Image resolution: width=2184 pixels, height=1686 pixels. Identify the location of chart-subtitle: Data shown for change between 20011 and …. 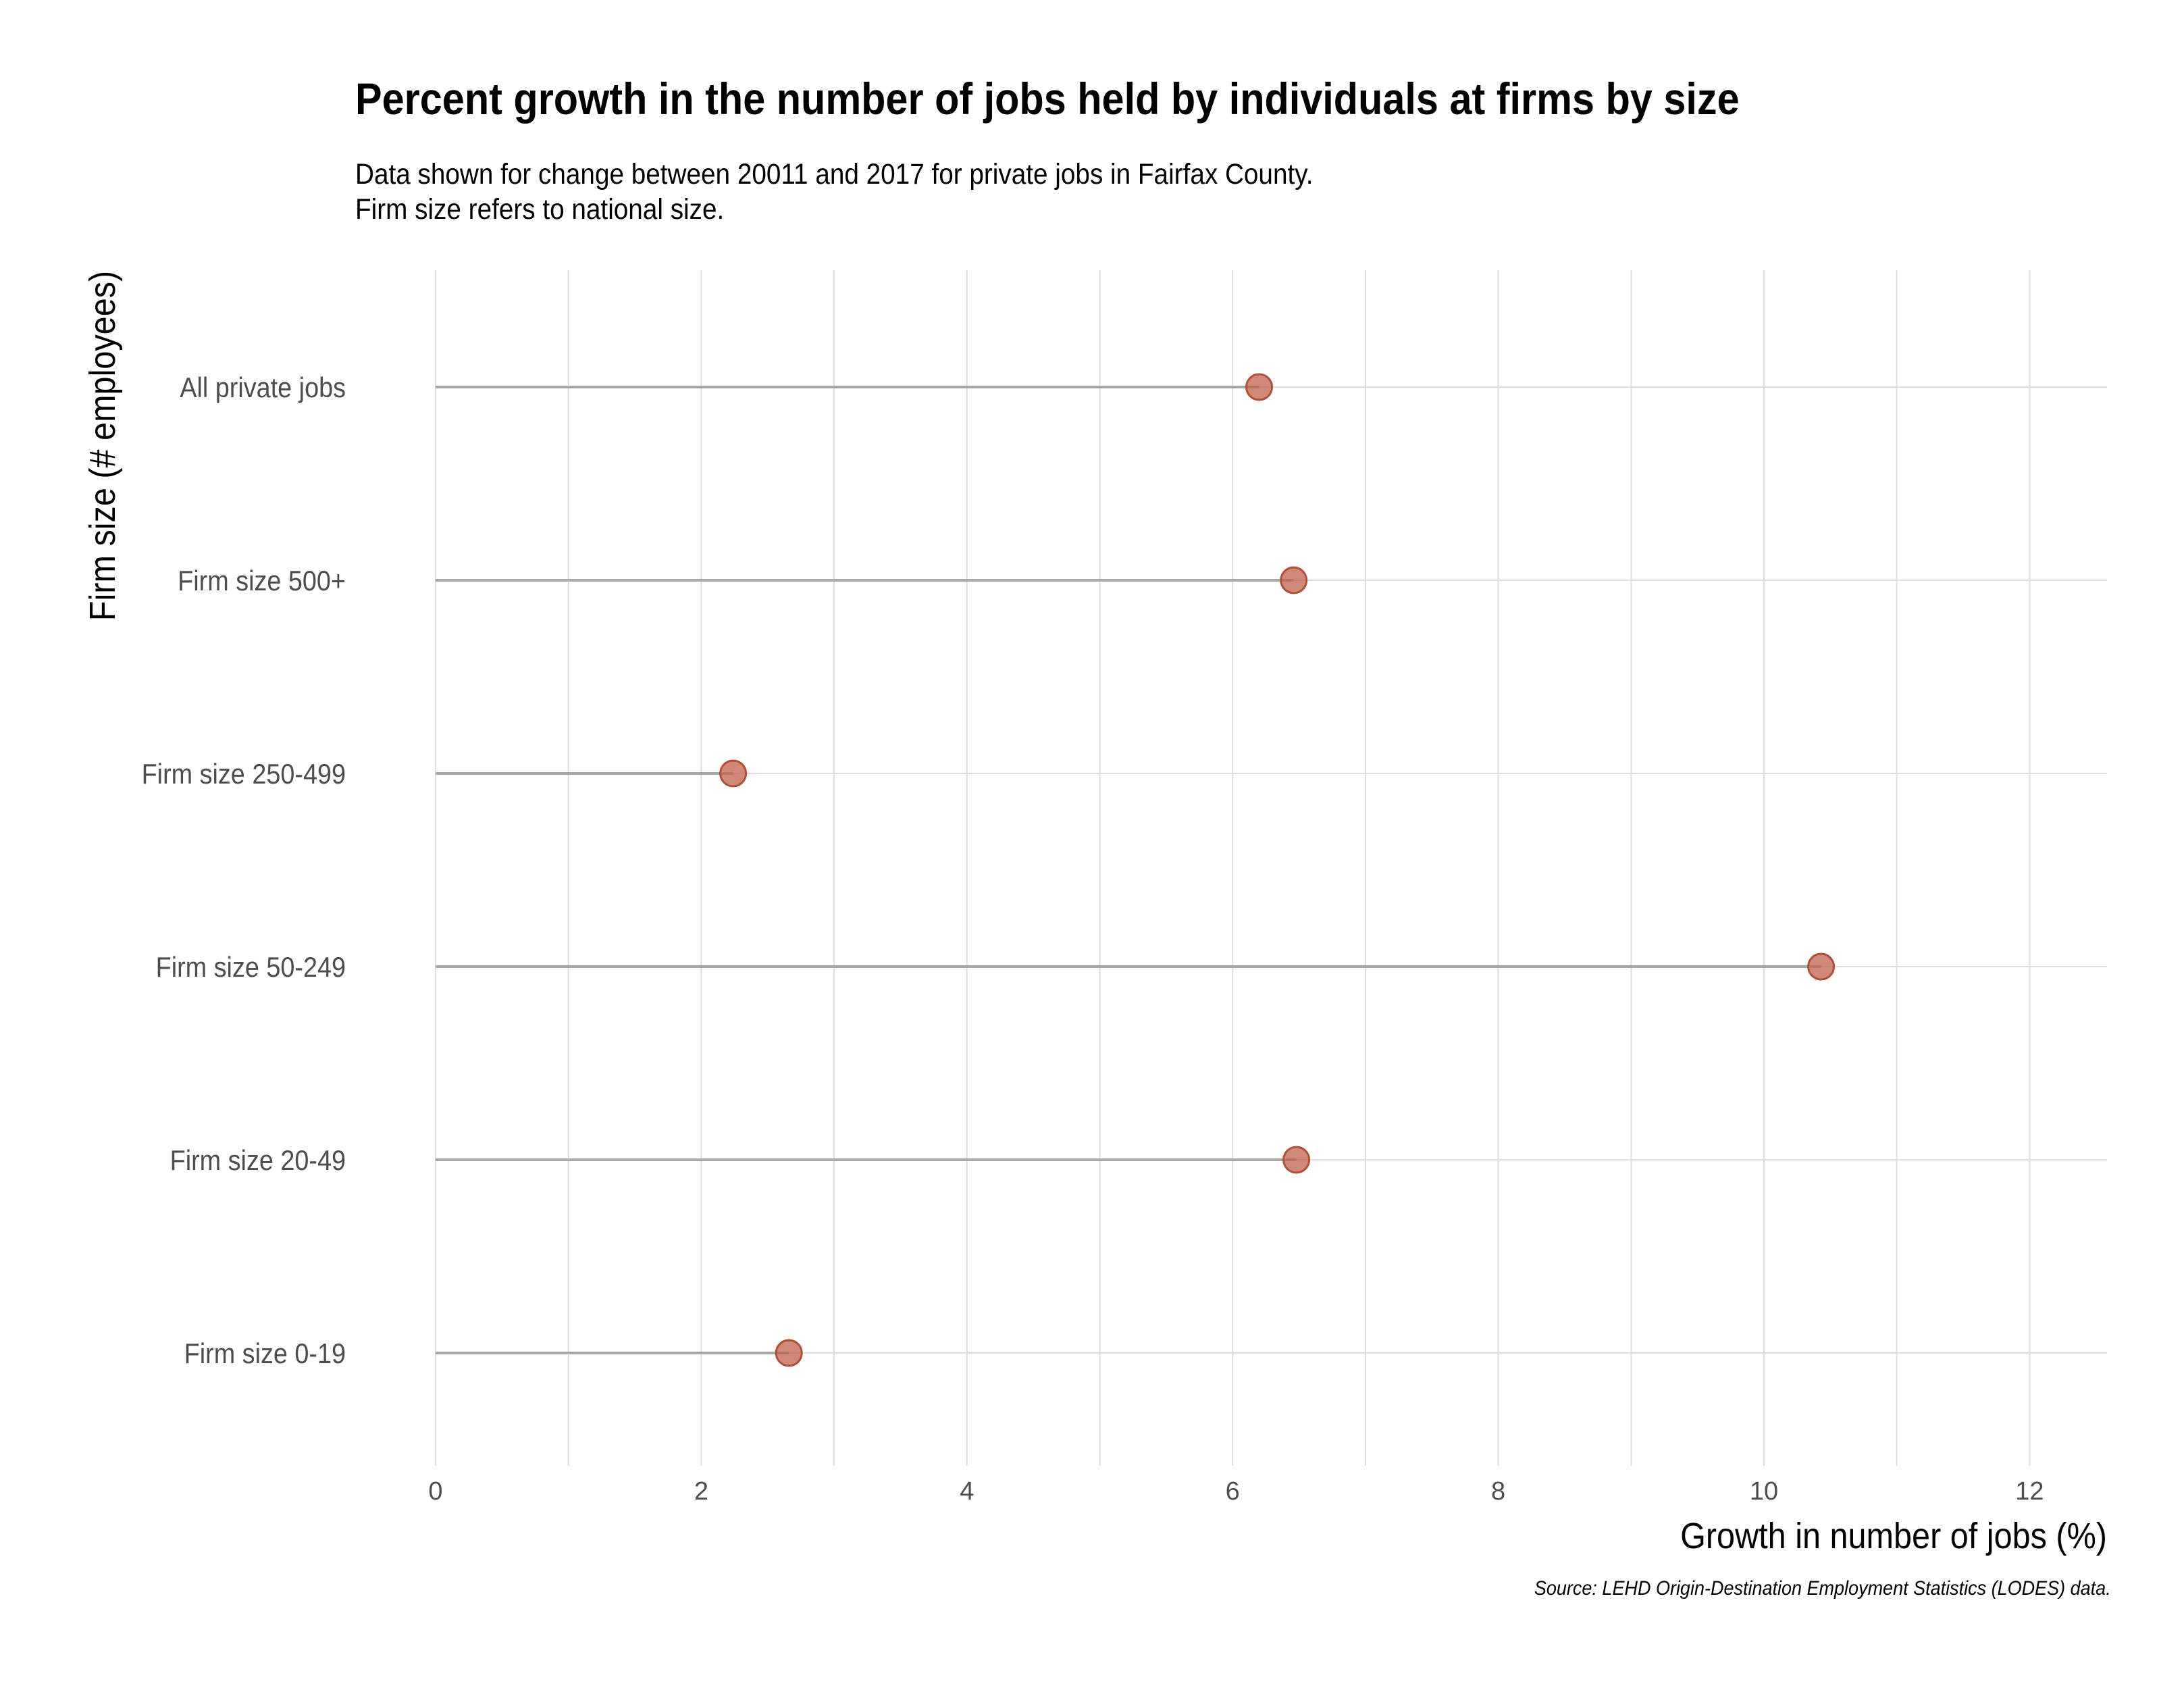
(834, 192).